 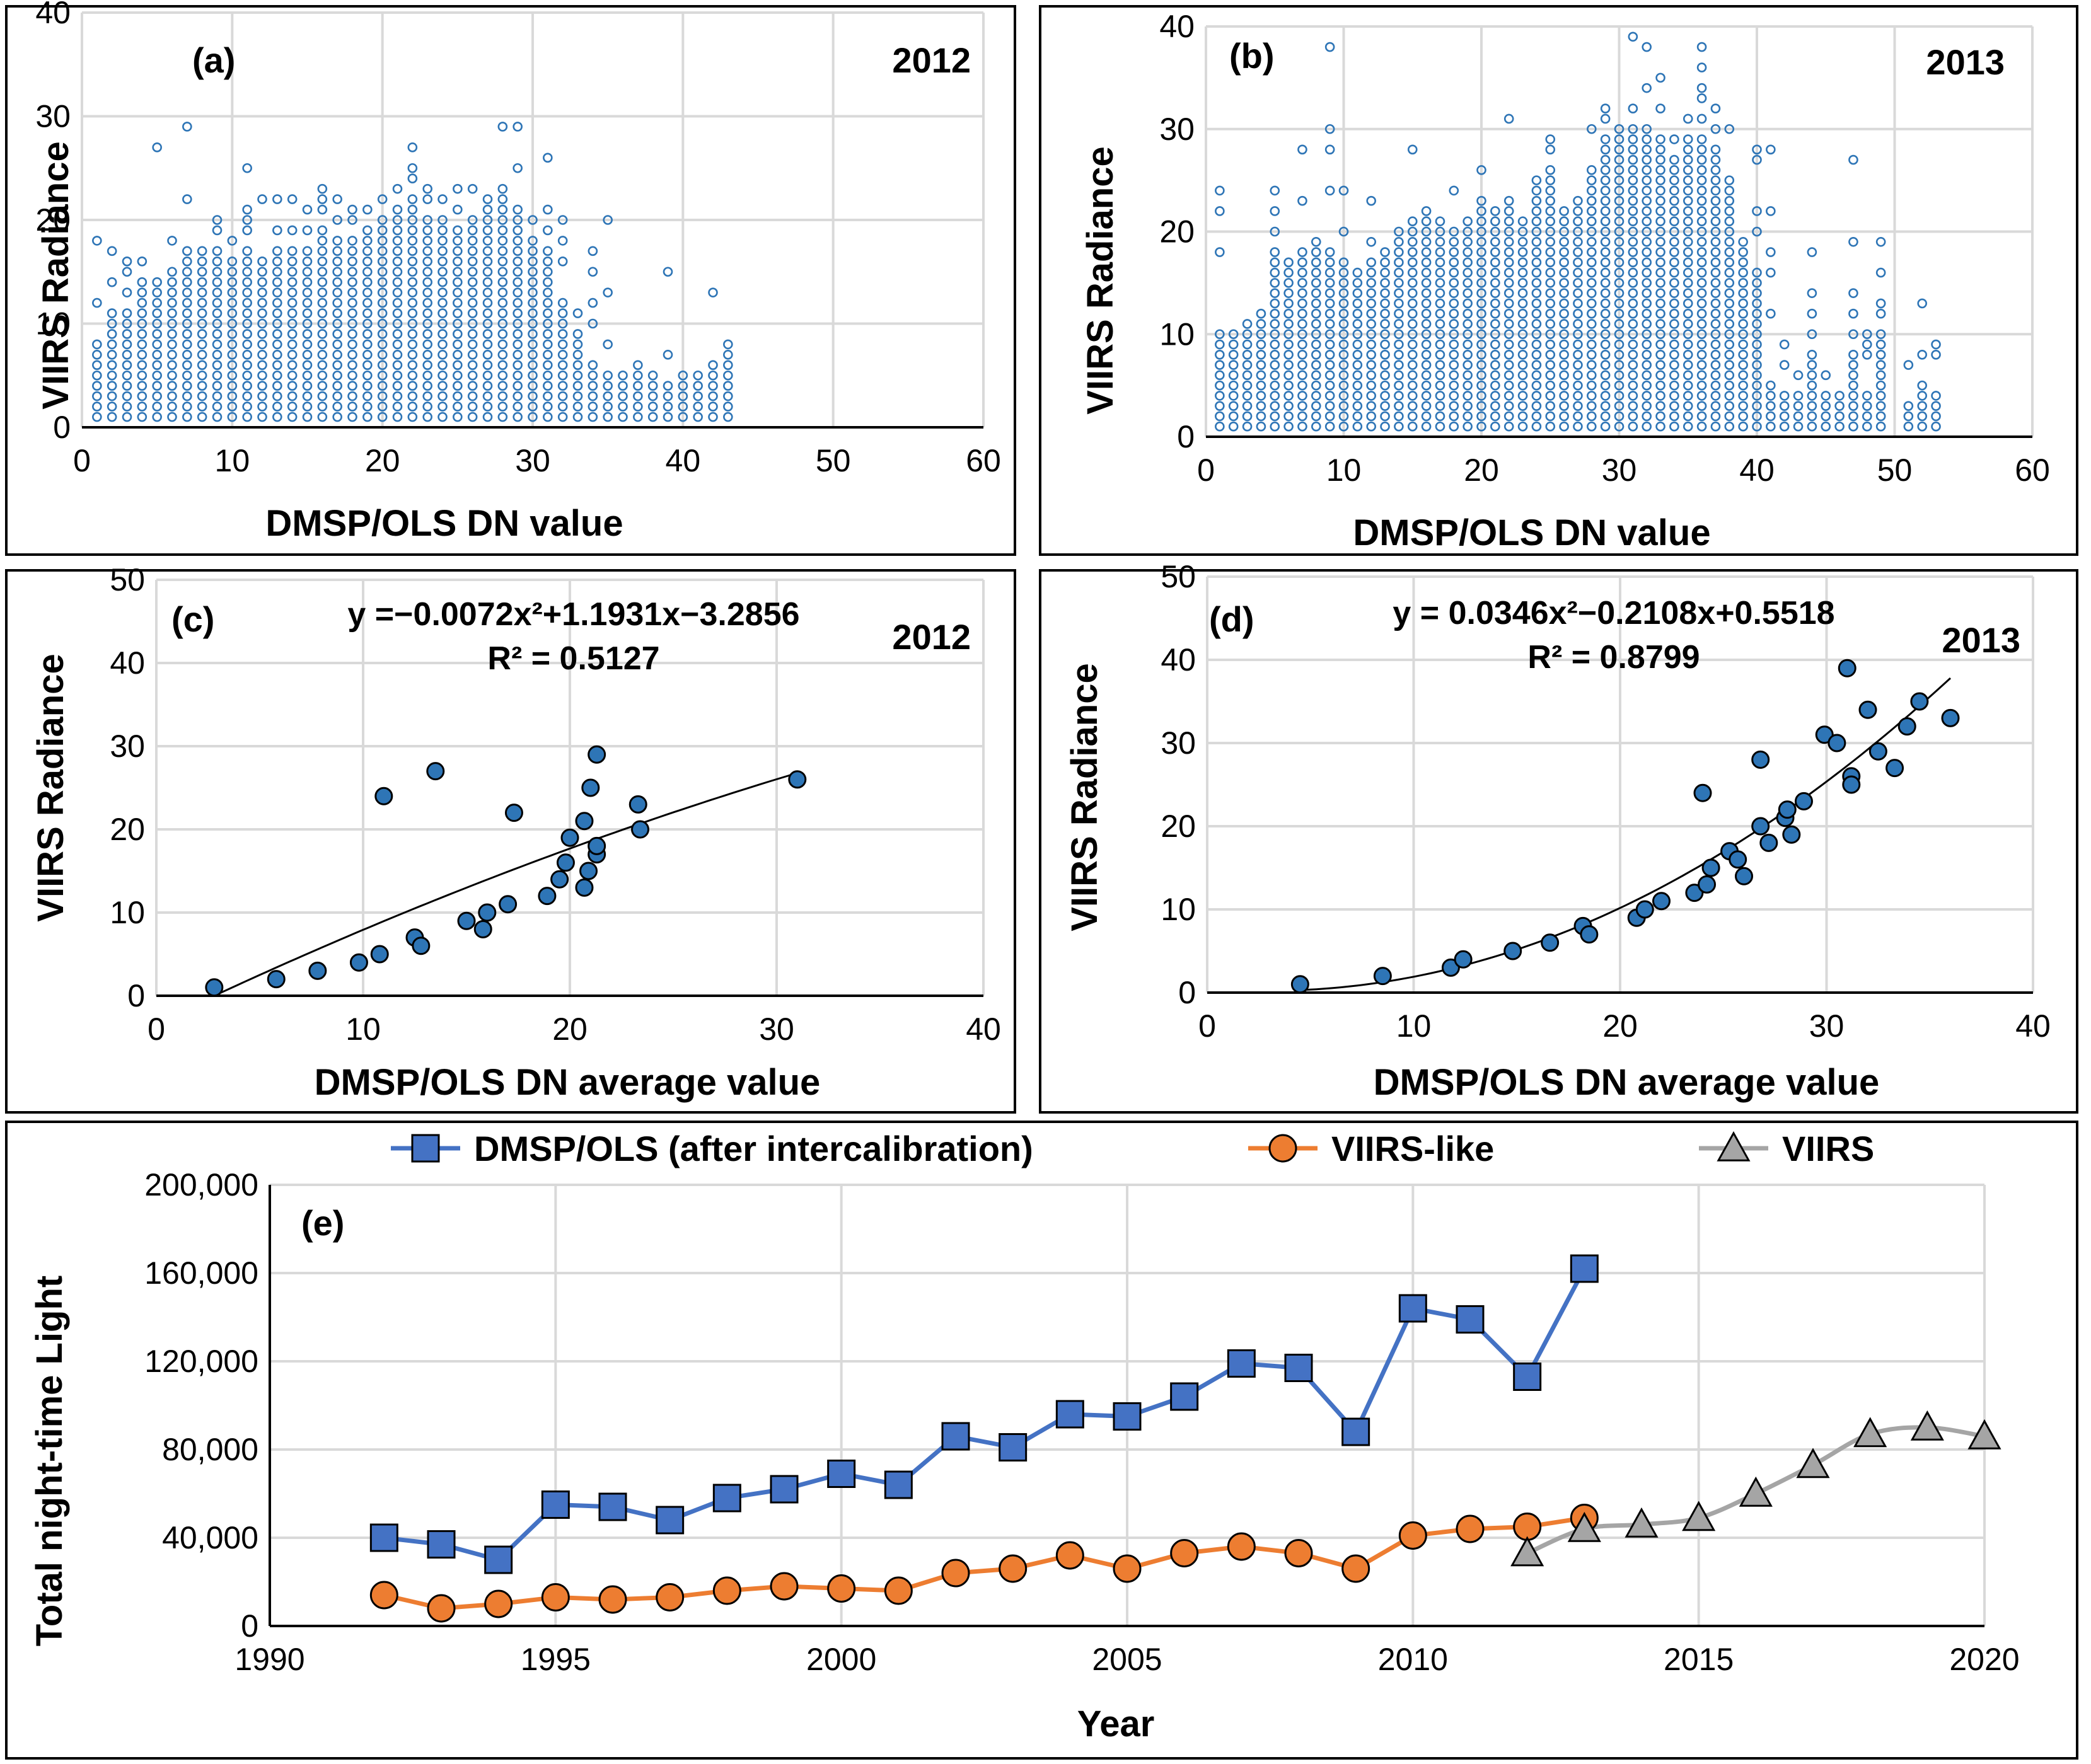 I want to click on x-tick-label: 40, so click(x=2033, y=1026).